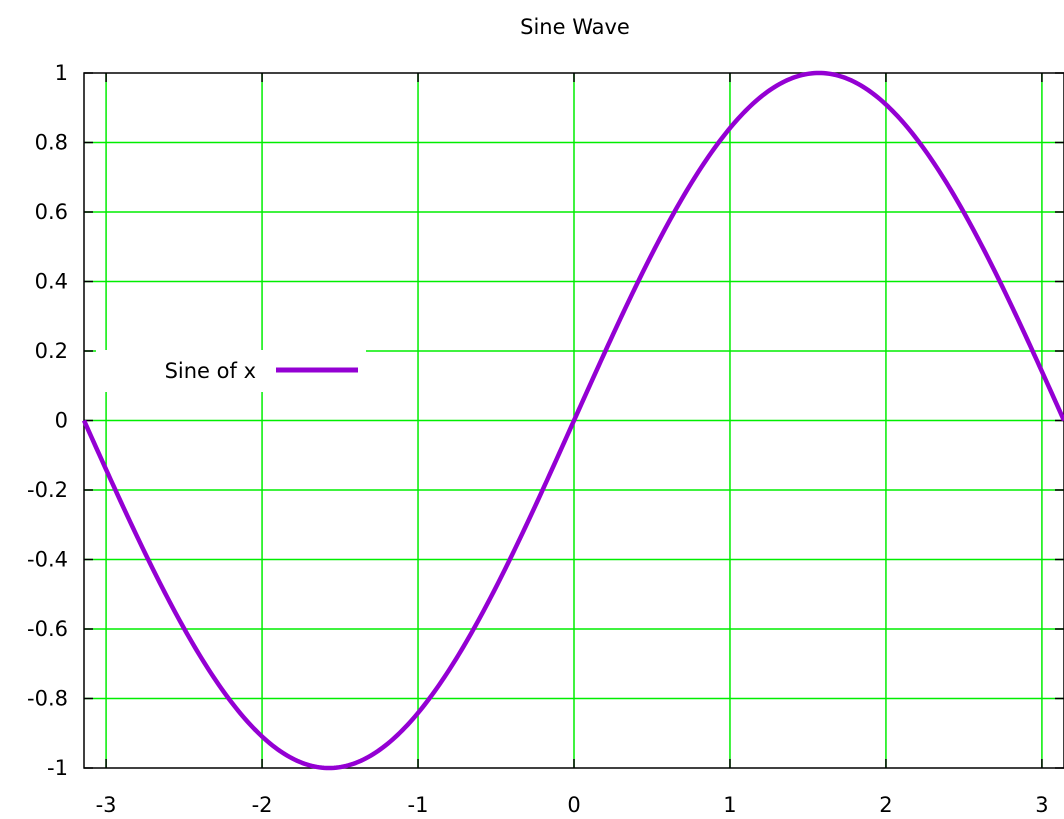 This screenshot has height=819, width=1064. Describe the element at coordinates (729, 805) in the screenshot. I see `x-tick-label: 1` at that location.